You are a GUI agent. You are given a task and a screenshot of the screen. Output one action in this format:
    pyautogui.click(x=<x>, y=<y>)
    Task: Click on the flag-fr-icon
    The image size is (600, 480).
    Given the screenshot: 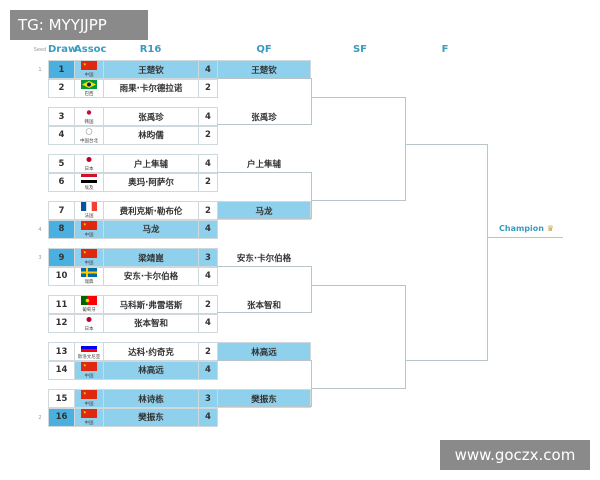 What is the action you would take?
    pyautogui.click(x=89, y=208)
    